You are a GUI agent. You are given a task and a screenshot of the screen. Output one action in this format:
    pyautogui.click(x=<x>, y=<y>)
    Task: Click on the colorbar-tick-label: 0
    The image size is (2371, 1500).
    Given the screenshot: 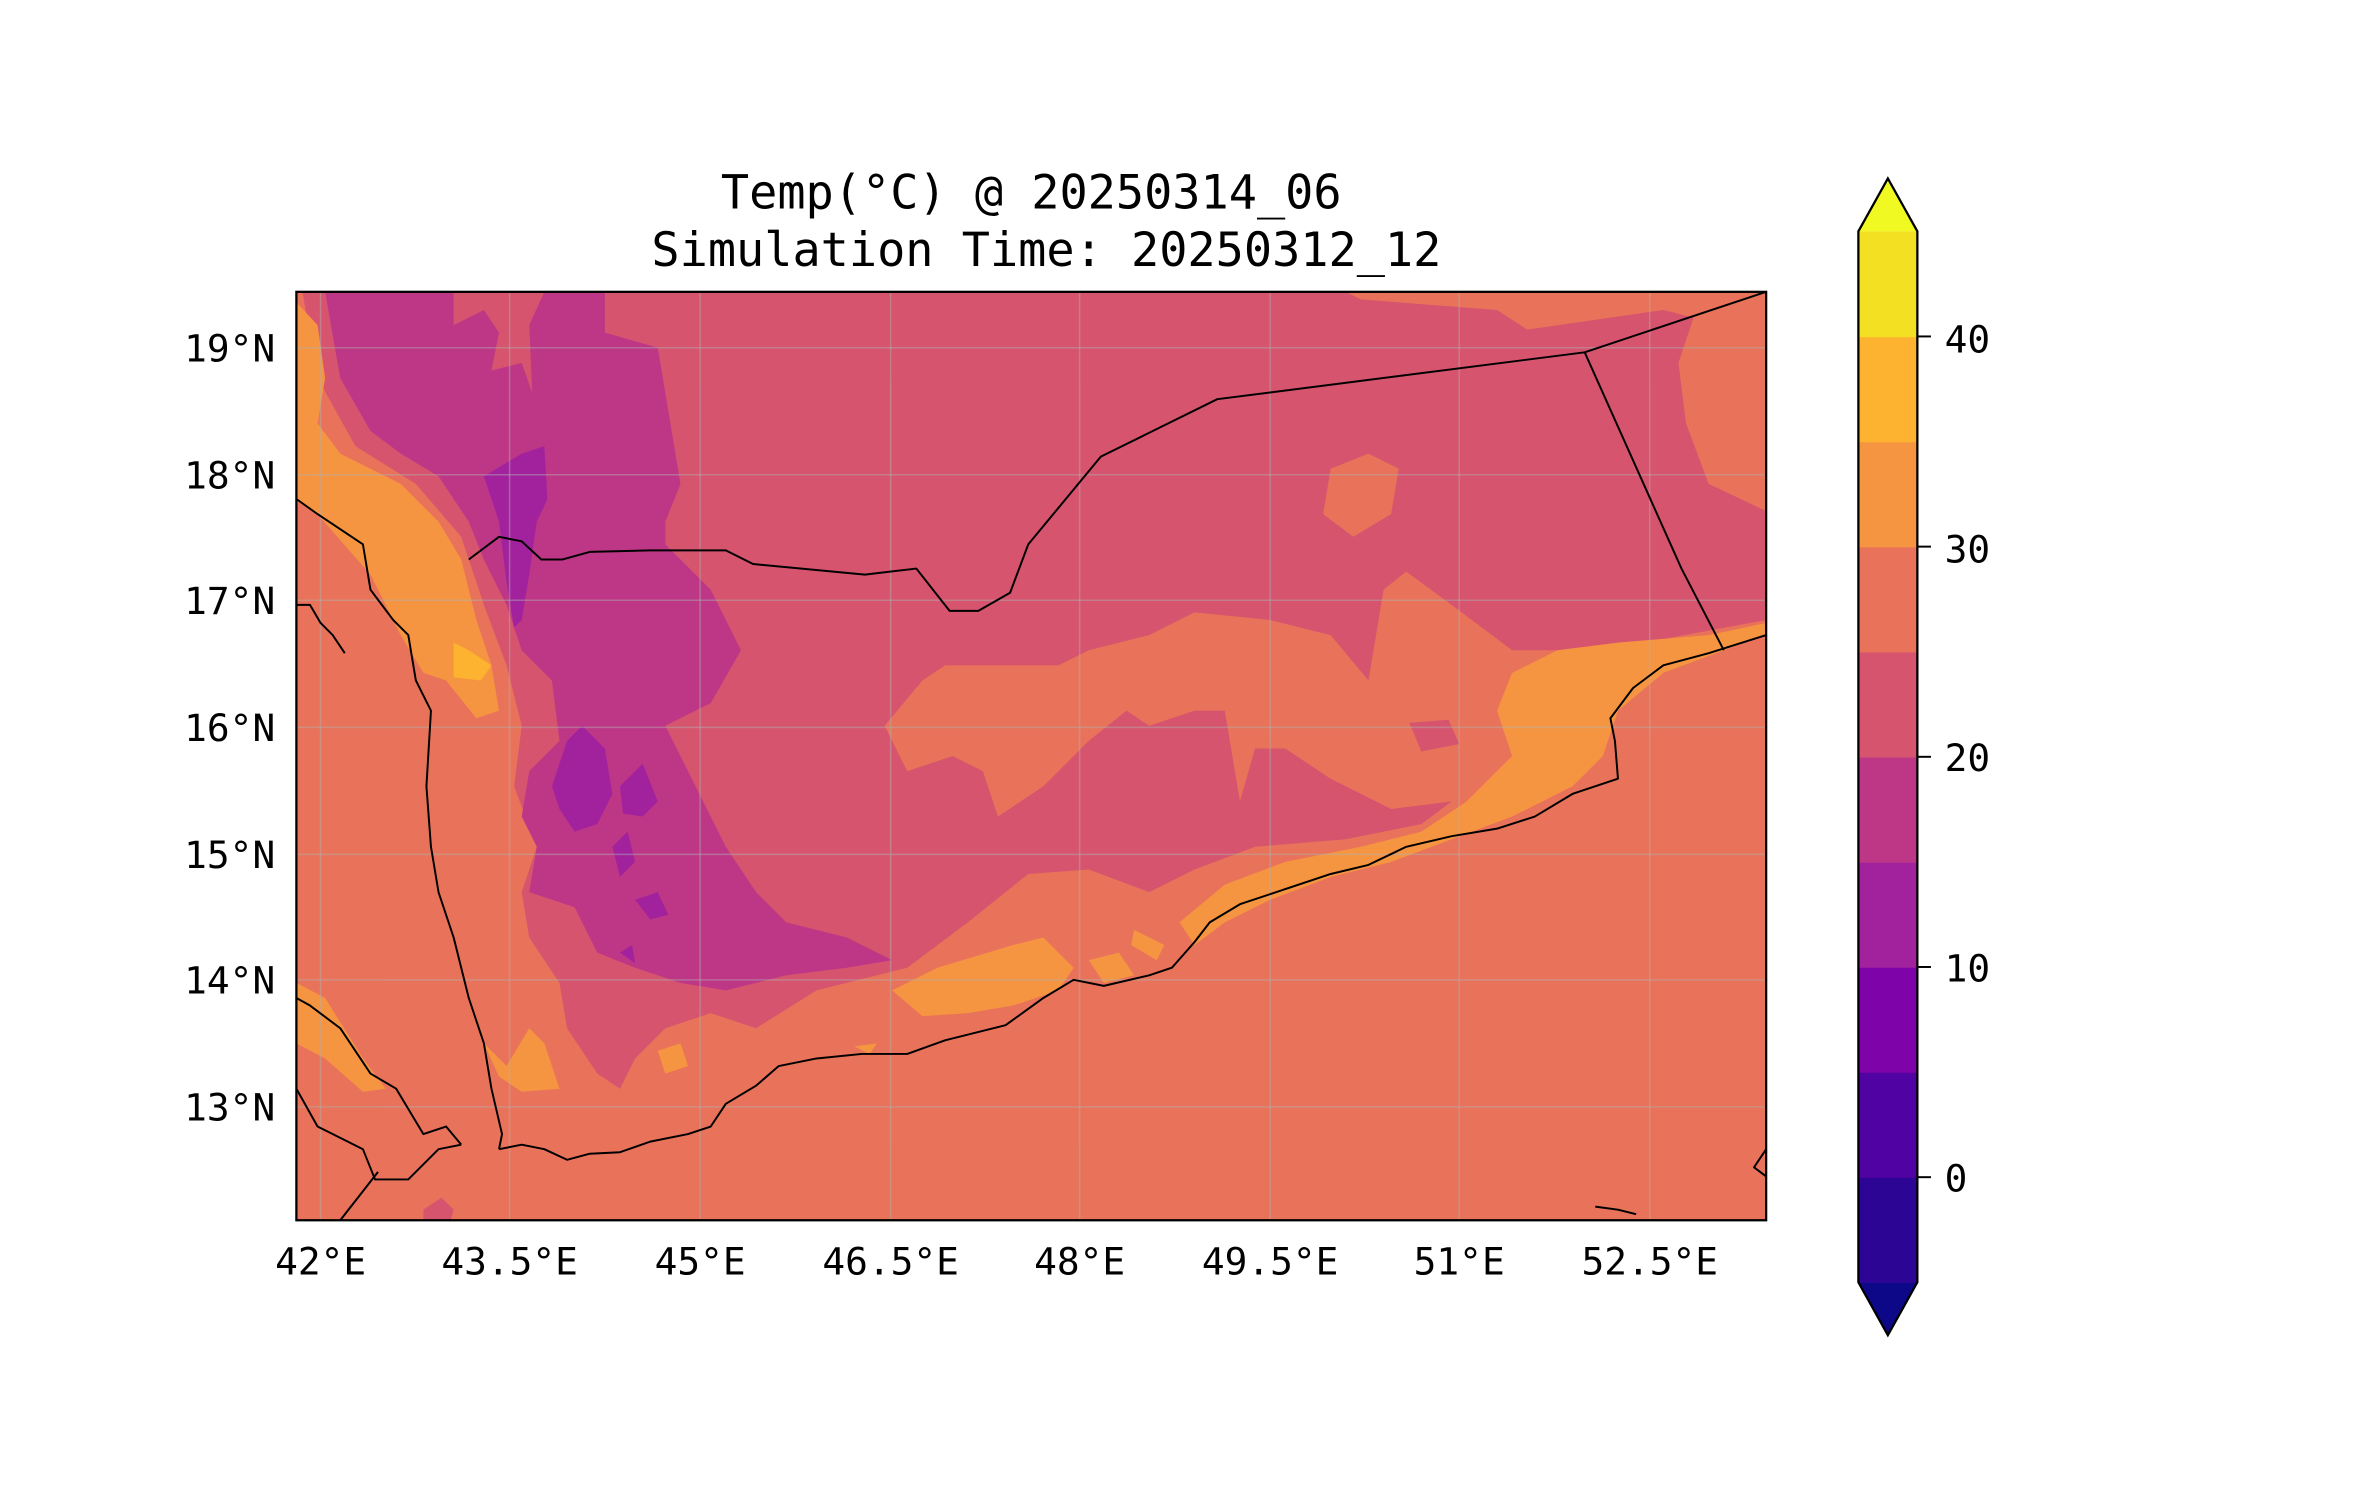 What is the action you would take?
    pyautogui.click(x=1956, y=1179)
    